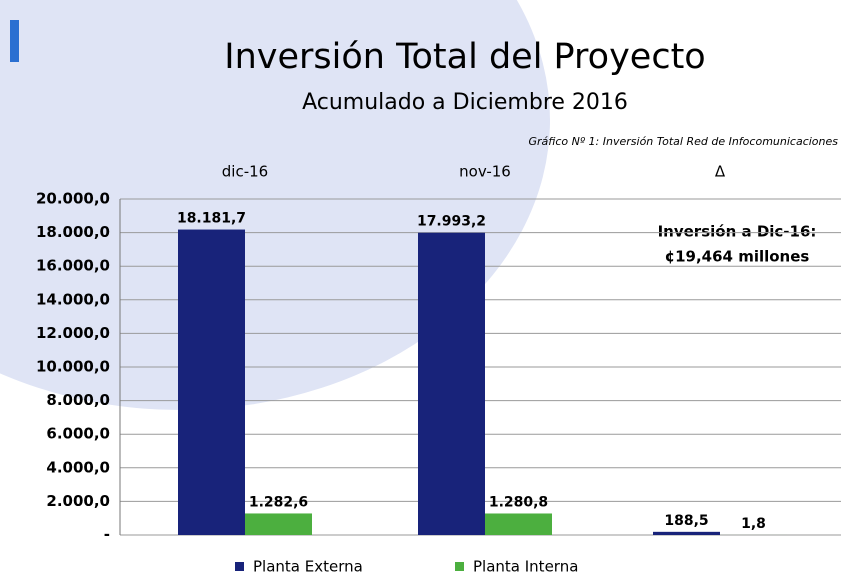  I want to click on y-tick-label: 10.000,0, so click(73, 367).